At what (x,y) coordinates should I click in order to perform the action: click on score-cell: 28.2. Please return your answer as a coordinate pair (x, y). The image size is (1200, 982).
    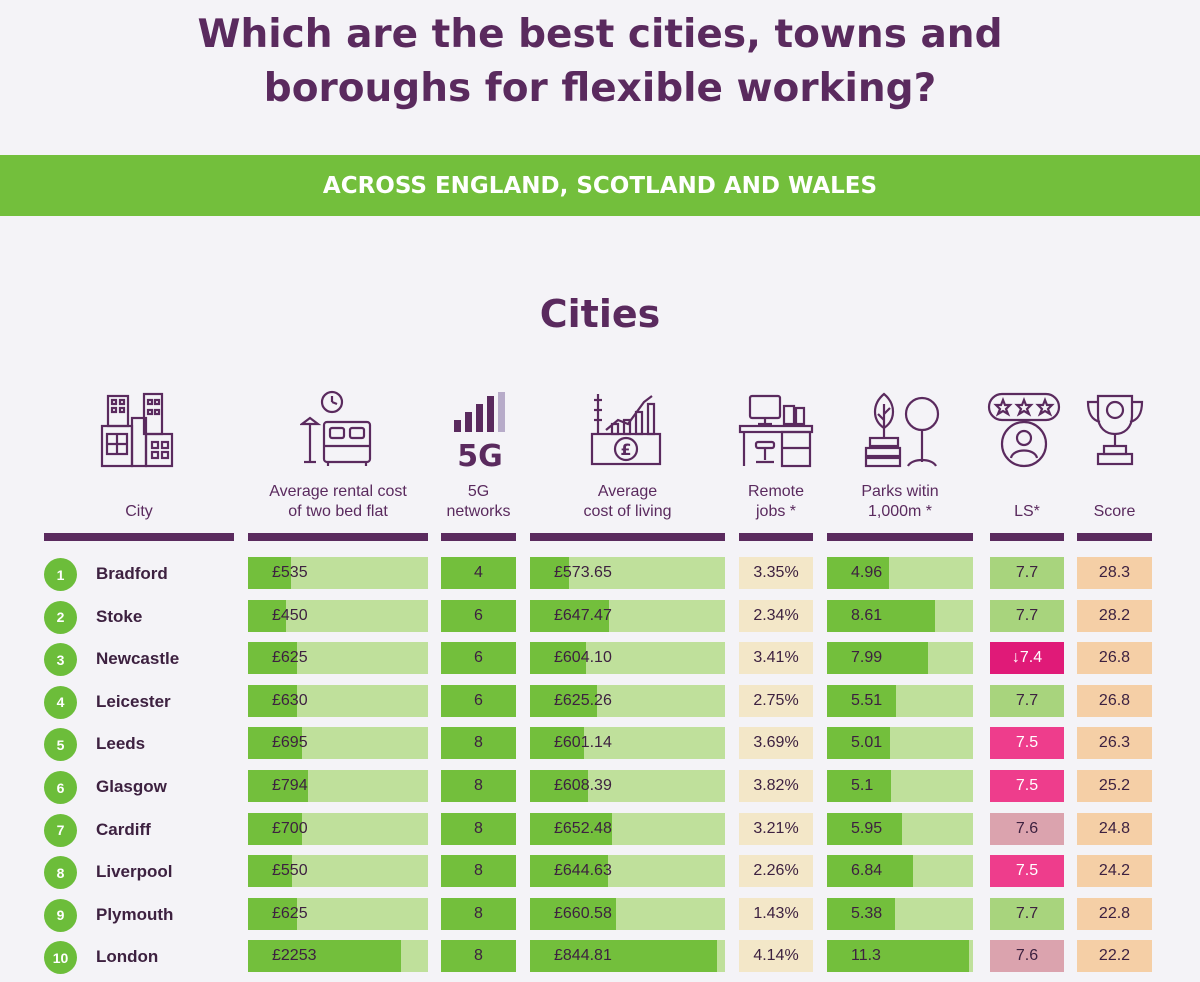
    Looking at the image, I should click on (1114, 615).